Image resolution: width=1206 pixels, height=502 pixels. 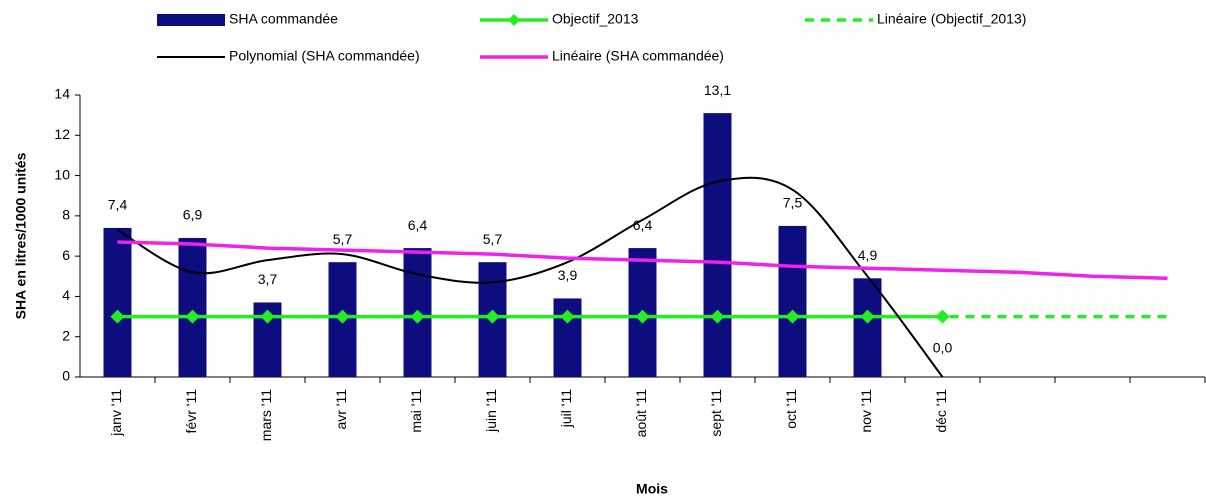 I want to click on x-tick-label: avr '11, so click(x=341, y=409).